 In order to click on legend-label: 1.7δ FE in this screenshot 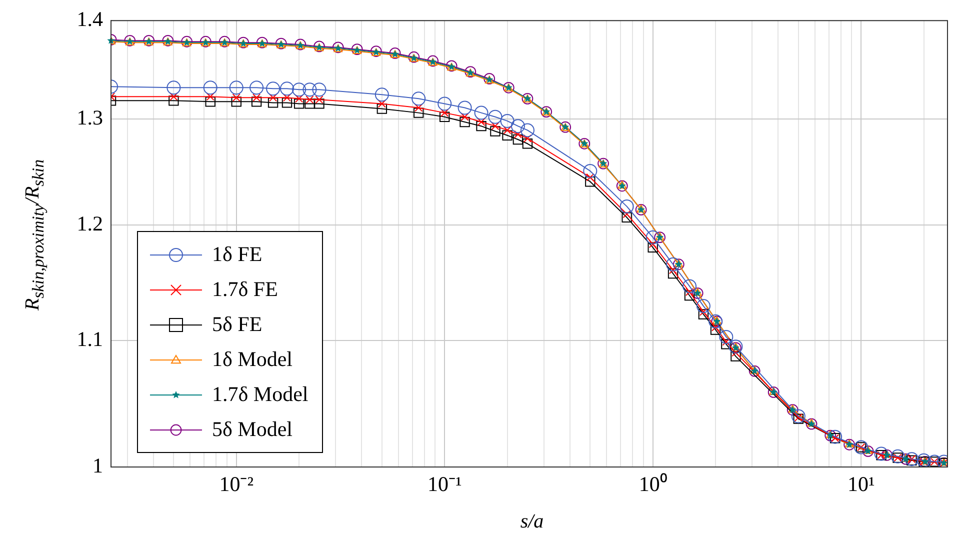, I will do `click(245, 289)`.